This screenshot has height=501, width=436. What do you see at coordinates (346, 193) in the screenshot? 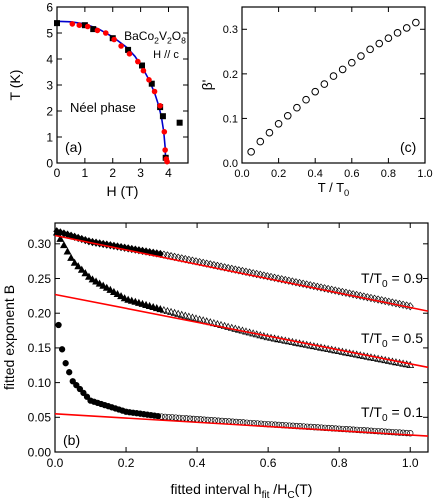
I see `x-axis-label-part: 0` at bounding box center [346, 193].